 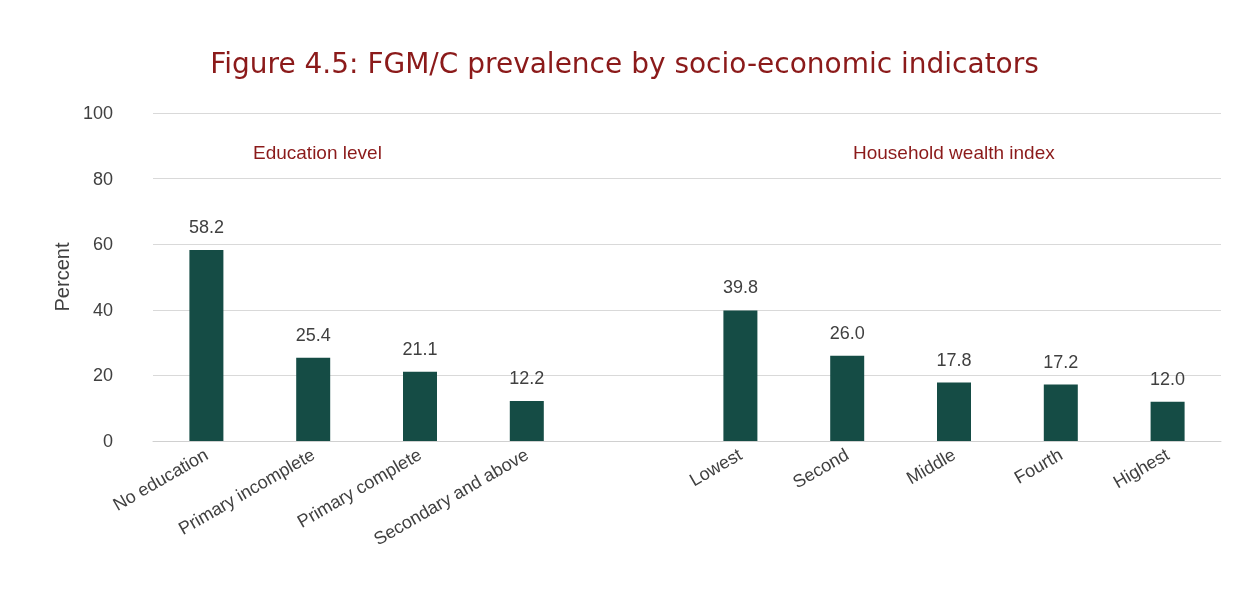 What do you see at coordinates (740, 287) in the screenshot?
I see `data-label: 39.8` at bounding box center [740, 287].